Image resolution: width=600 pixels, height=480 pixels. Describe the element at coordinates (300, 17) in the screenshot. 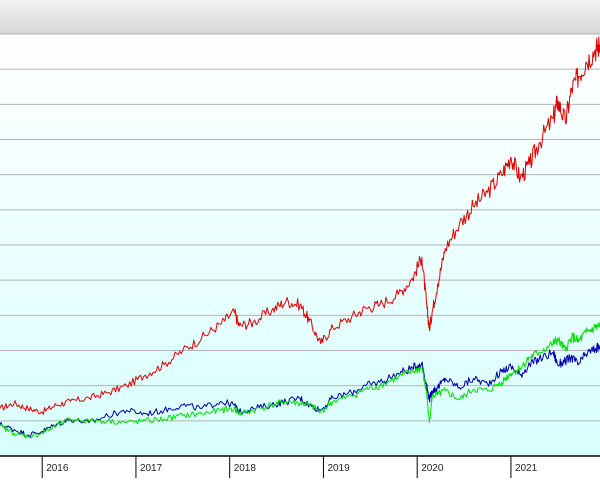

I see `header-bar` at that location.